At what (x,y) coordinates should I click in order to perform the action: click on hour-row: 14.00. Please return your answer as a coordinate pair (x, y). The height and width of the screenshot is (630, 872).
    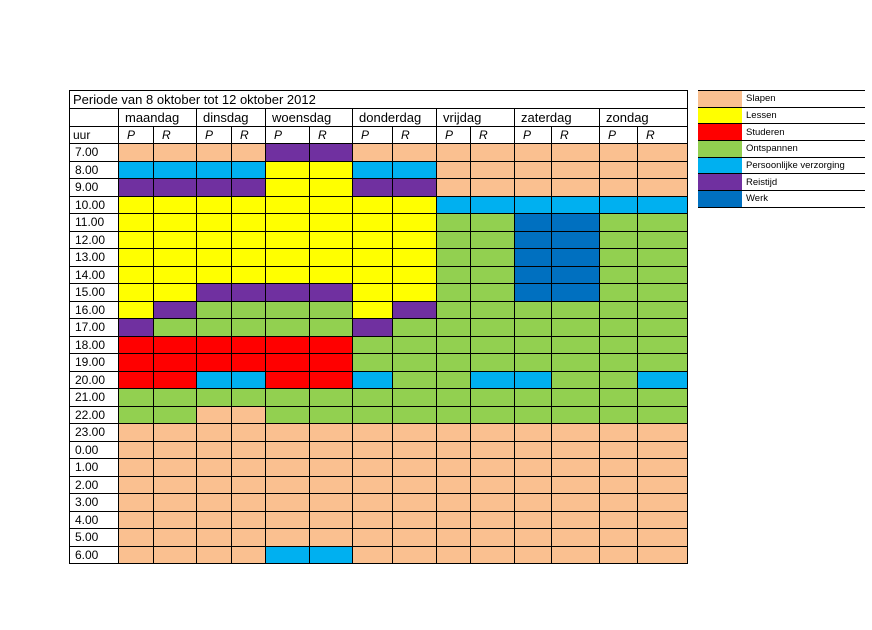
    Looking at the image, I should click on (379, 274).